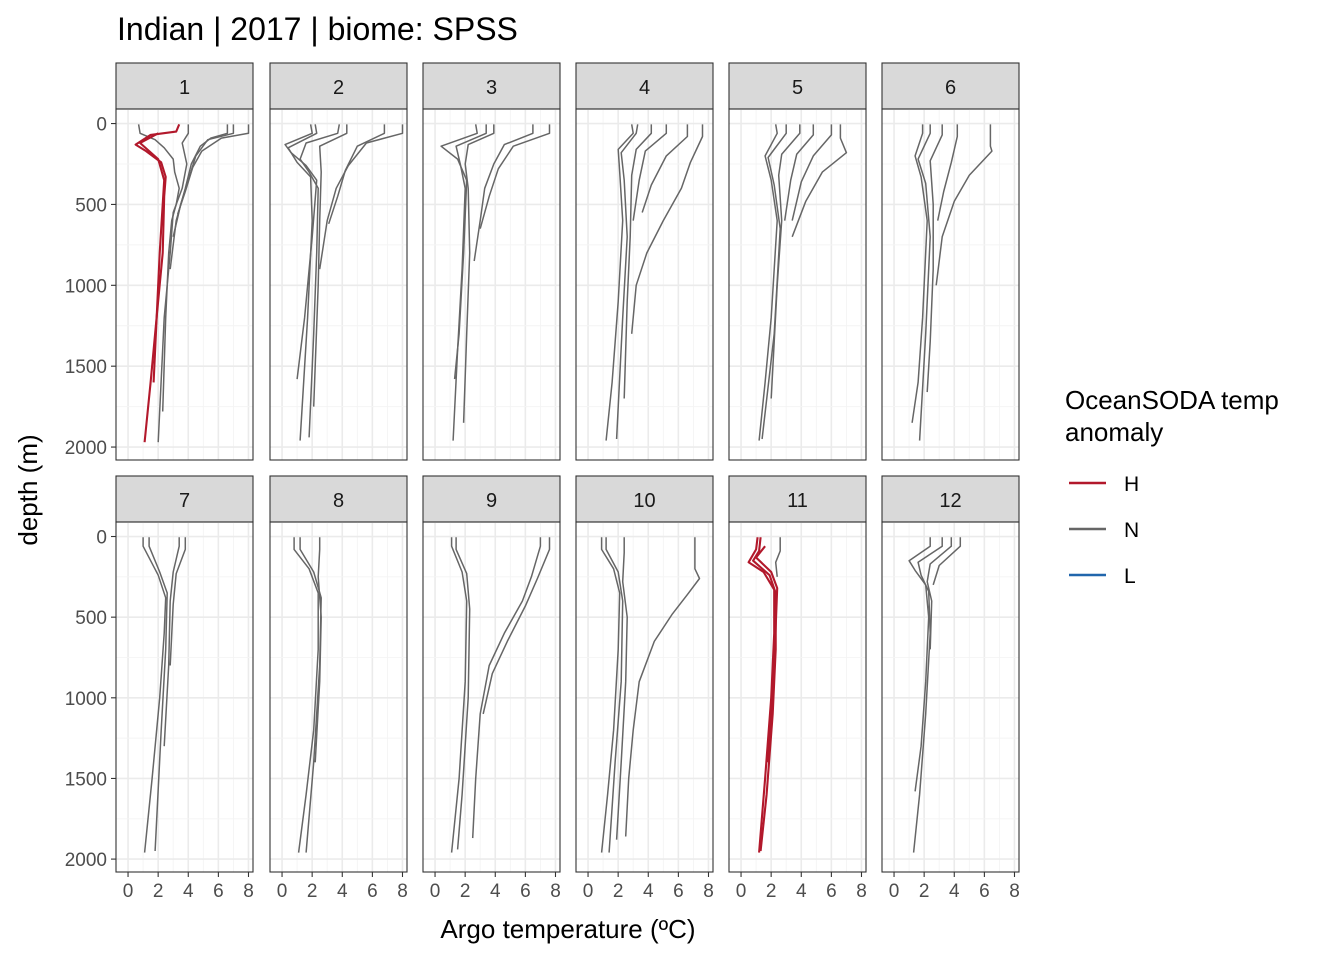  I want to click on legend-entry-n: N, so click(1104, 530).